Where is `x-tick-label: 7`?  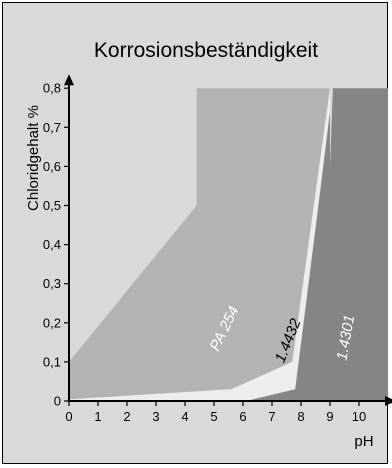 x-tick-label: 7 is located at coordinates (271, 416).